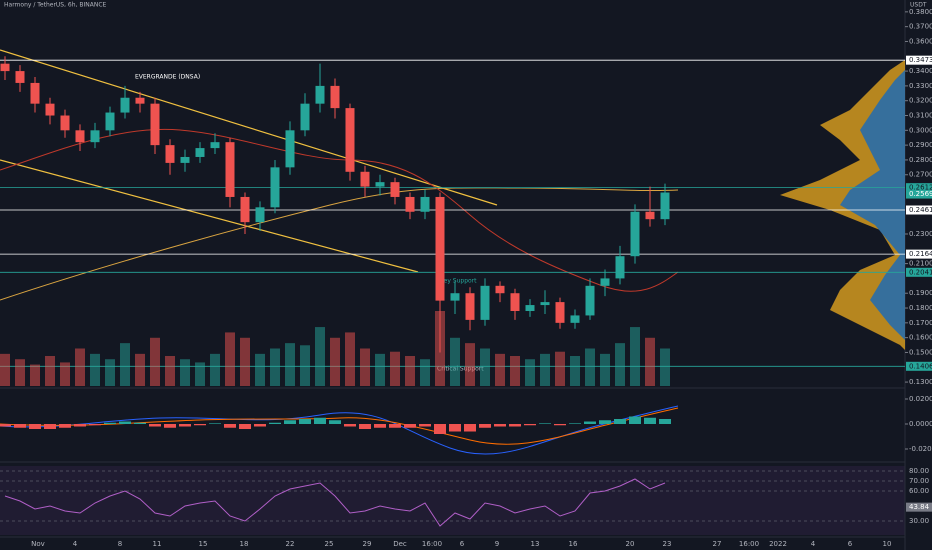 The image size is (932, 550). Describe the element at coordinates (850, 544) in the screenshot. I see `x-tick-label: 6` at that location.